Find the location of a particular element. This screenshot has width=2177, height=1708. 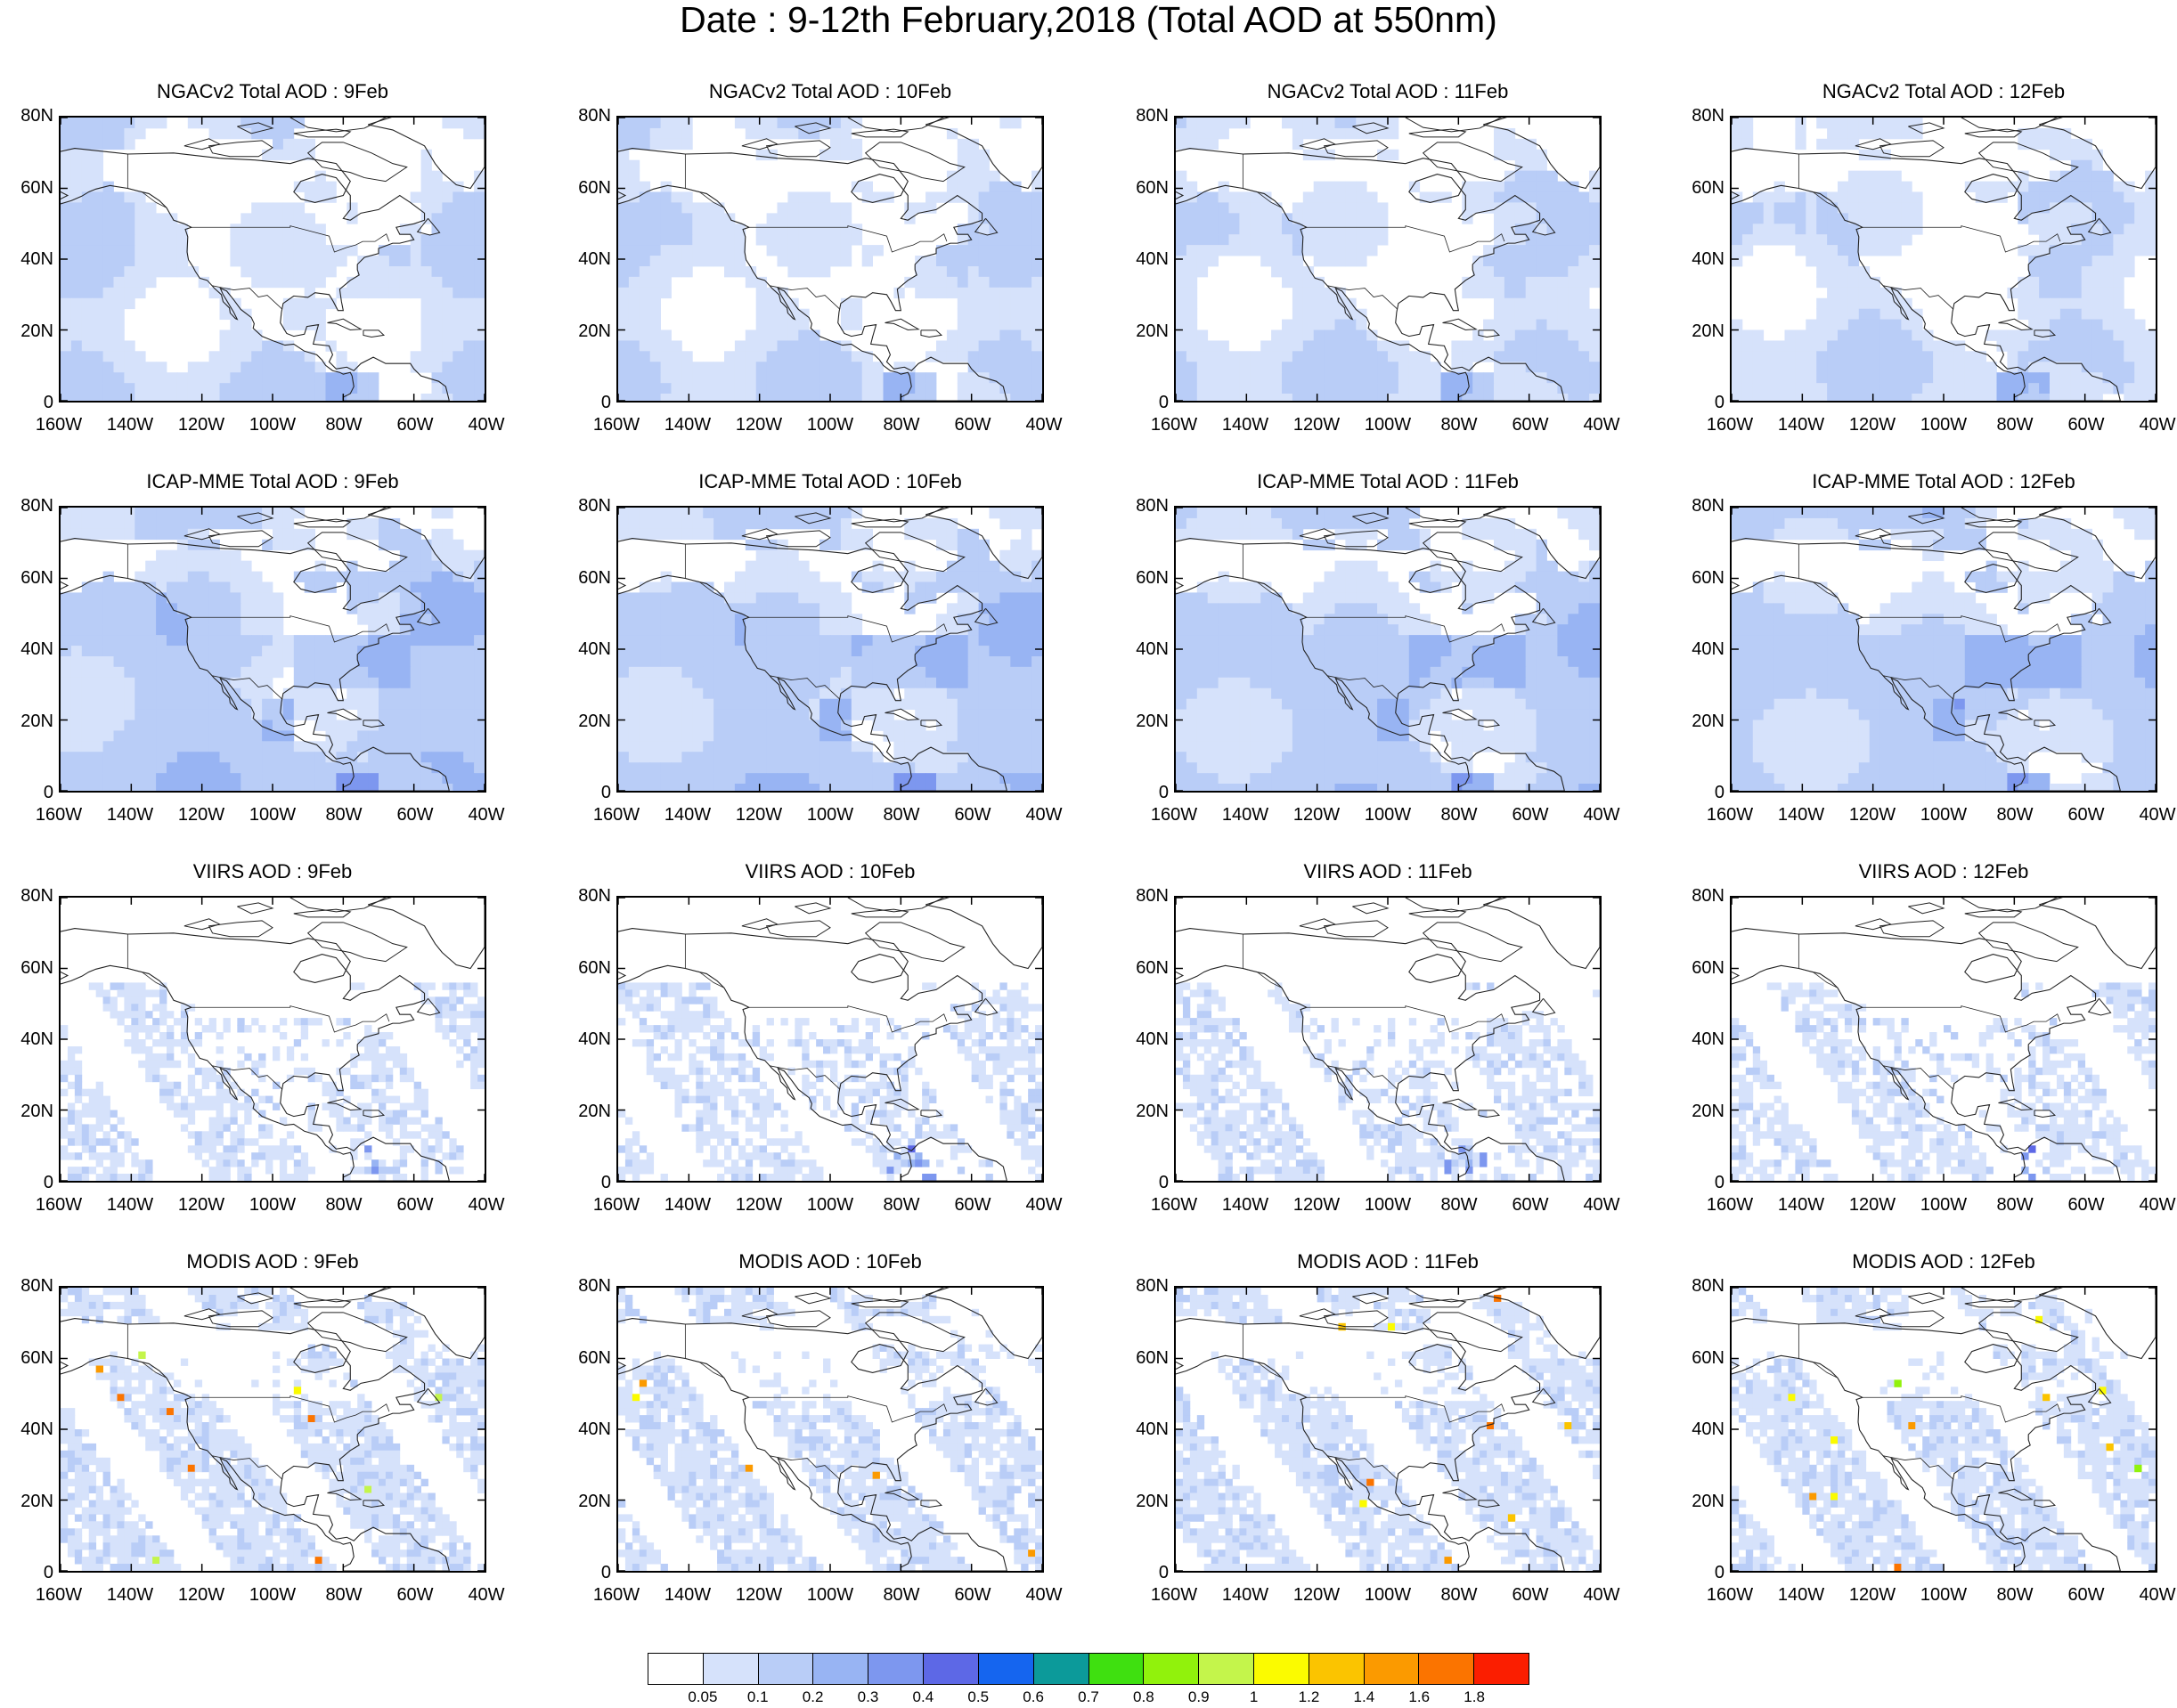

lon-tick-label: 40W is located at coordinates (1602, 425).